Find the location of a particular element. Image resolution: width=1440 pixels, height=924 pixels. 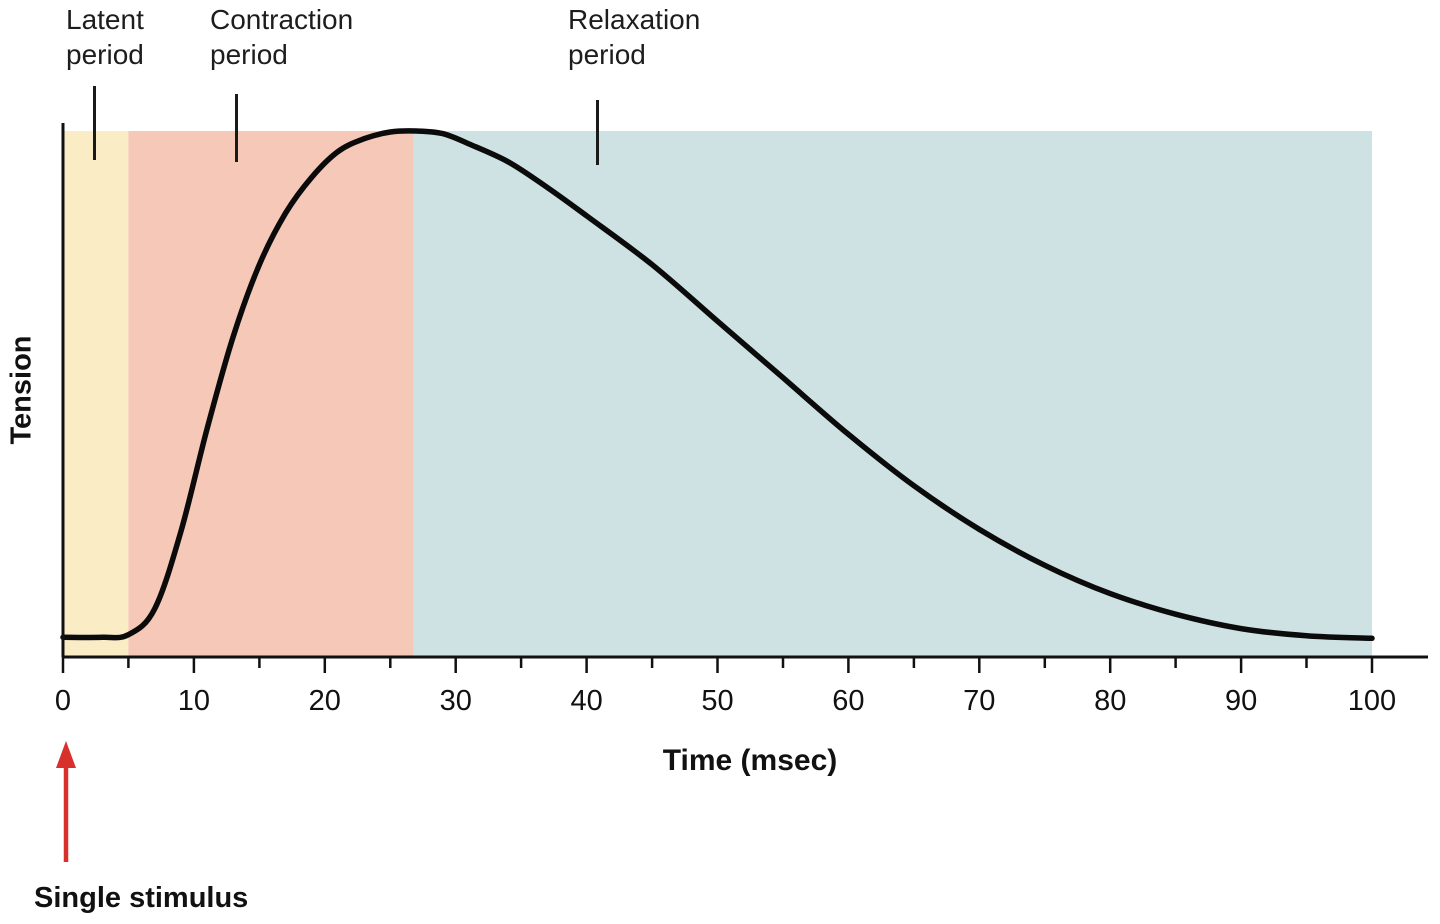

y-axis-label: Tension is located at coordinates (21, 390).